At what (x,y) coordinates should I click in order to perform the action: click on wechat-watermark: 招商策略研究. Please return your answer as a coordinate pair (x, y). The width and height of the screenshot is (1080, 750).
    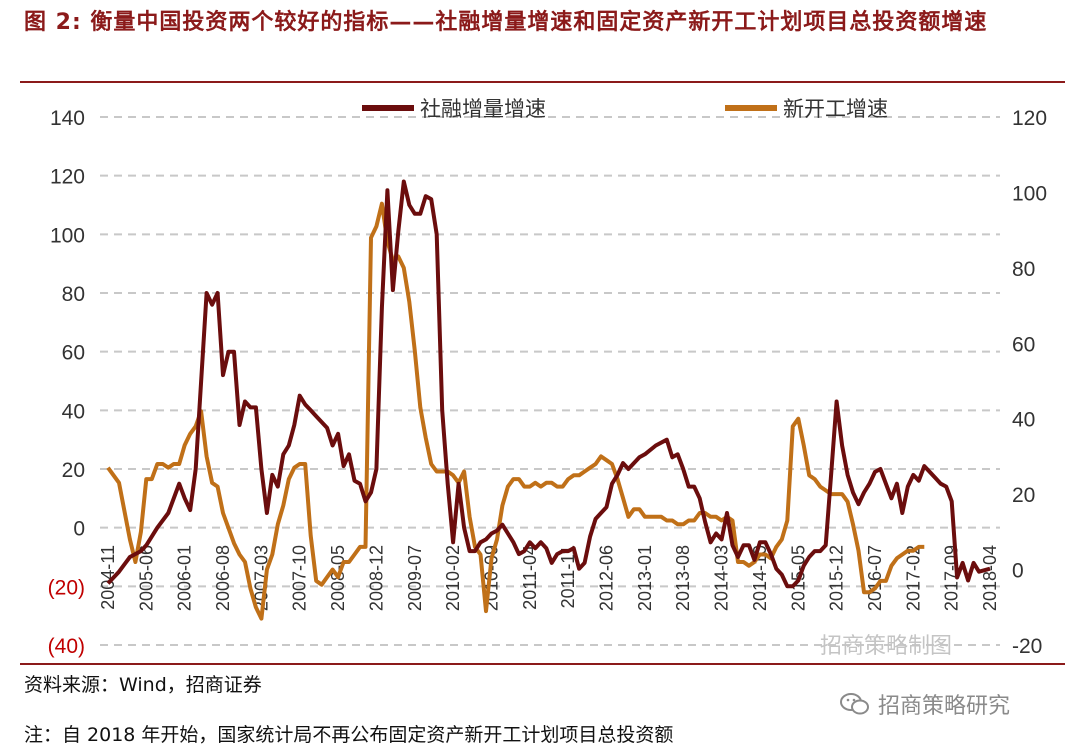
    Looking at the image, I should click on (925, 704).